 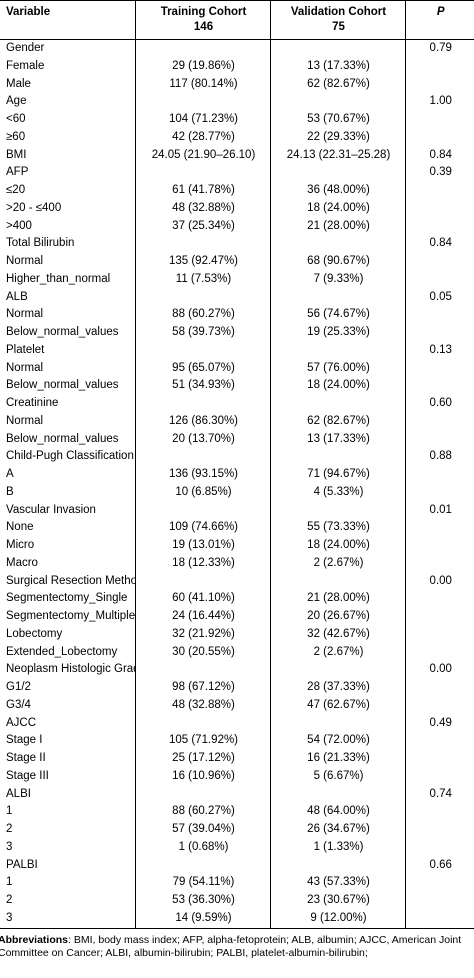 What do you see at coordinates (338, 279) in the screenshot?
I see `cell-validation: 7 (9.33%)` at bounding box center [338, 279].